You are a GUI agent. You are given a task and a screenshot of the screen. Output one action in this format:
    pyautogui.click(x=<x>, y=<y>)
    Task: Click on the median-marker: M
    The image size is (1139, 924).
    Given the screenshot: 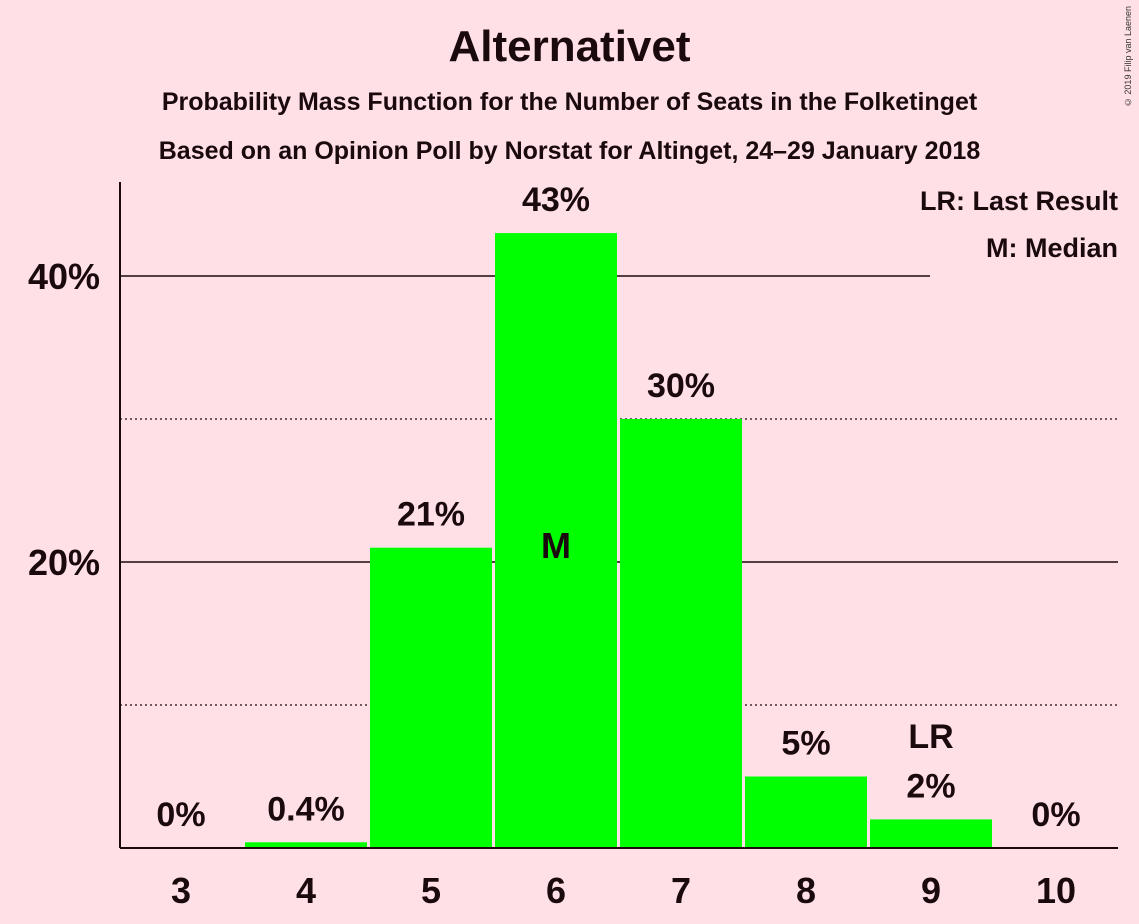 What is the action you would take?
    pyautogui.click(x=556, y=545)
    